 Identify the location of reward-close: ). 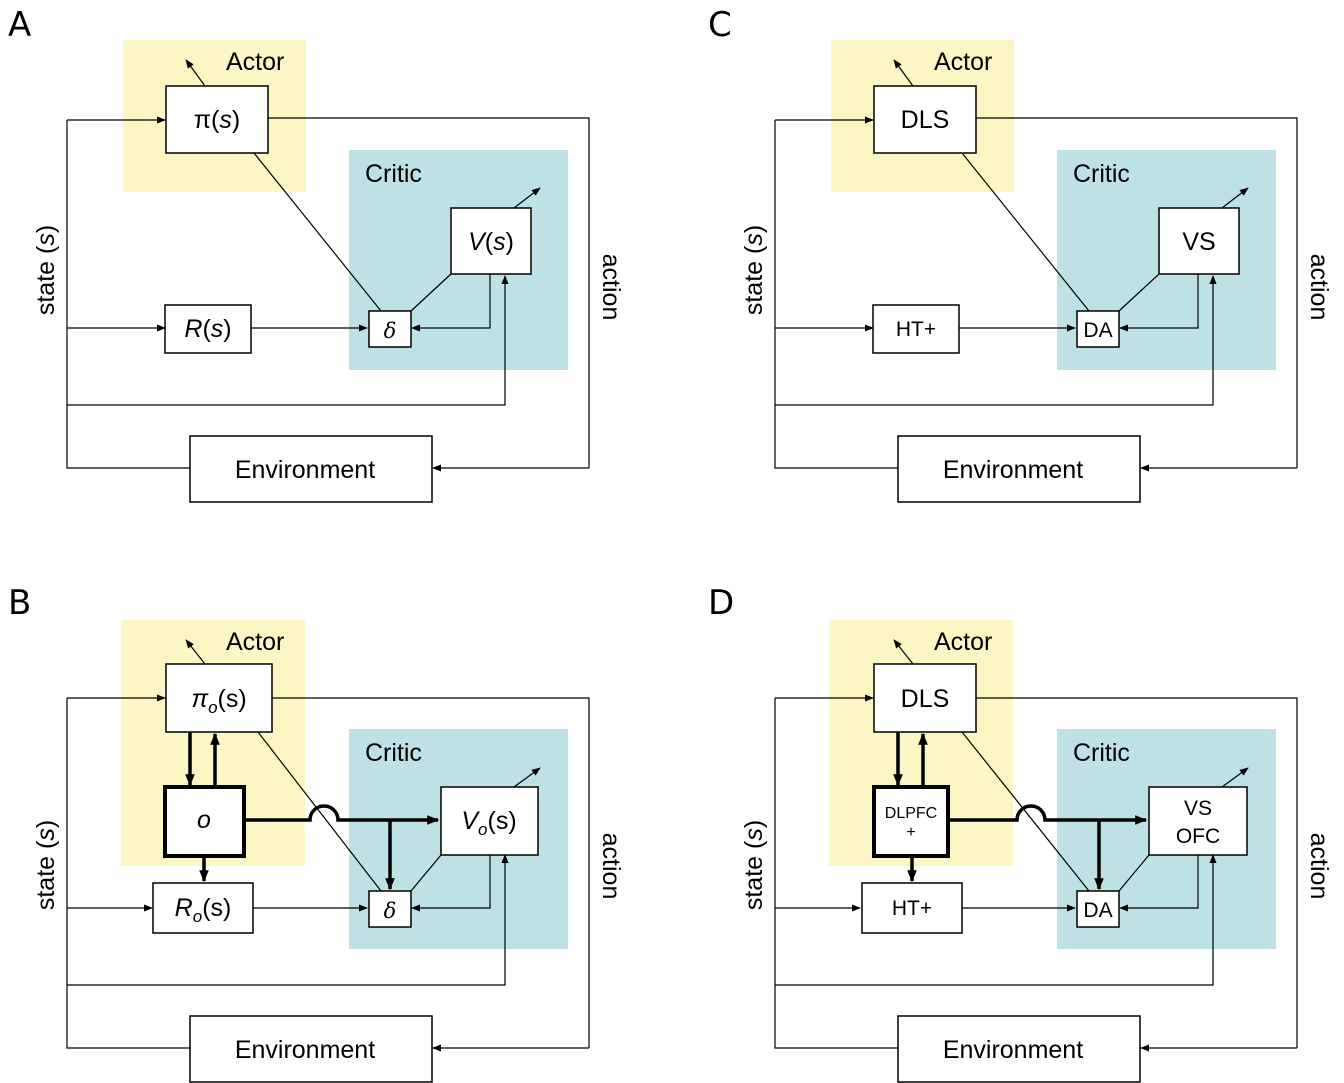
(227, 329).